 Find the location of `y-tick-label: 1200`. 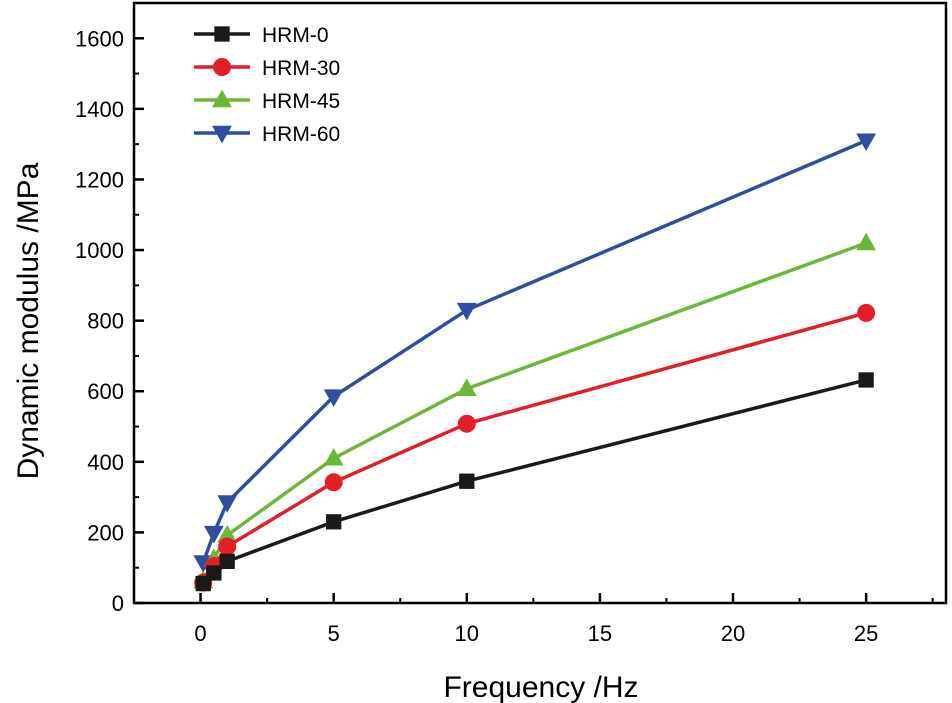

y-tick-label: 1200 is located at coordinates (99, 179).